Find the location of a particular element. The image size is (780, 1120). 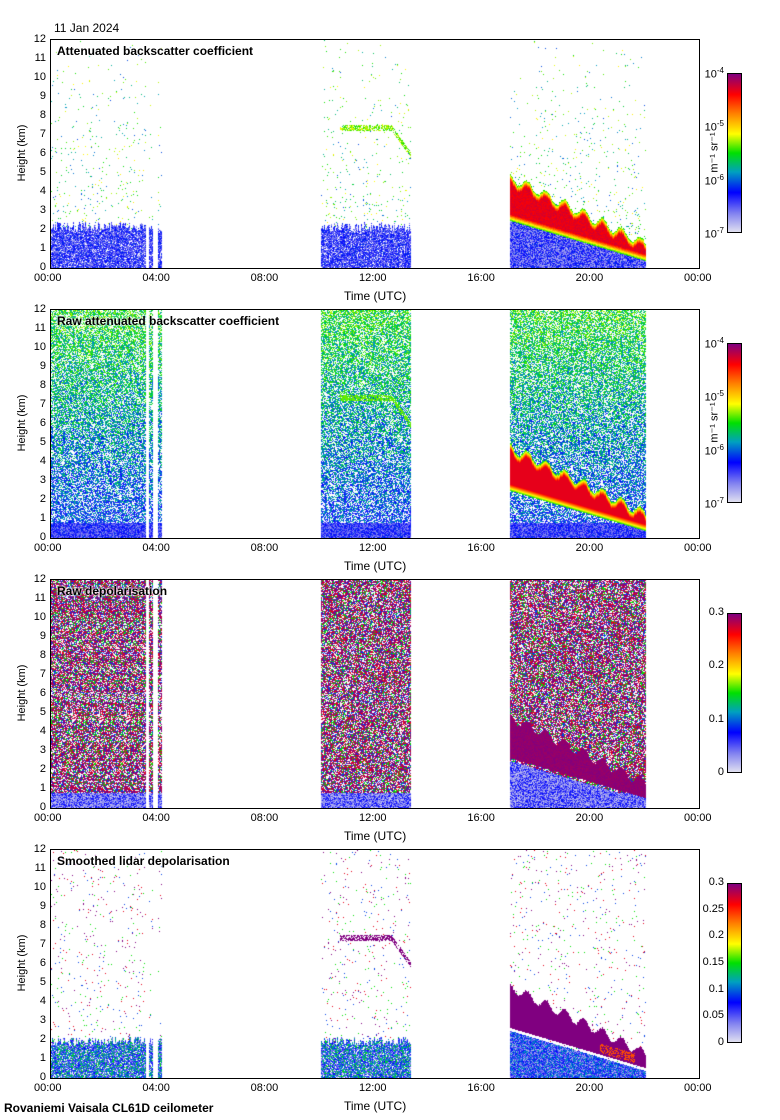

tick-exponent: -6 is located at coordinates (720, 177).